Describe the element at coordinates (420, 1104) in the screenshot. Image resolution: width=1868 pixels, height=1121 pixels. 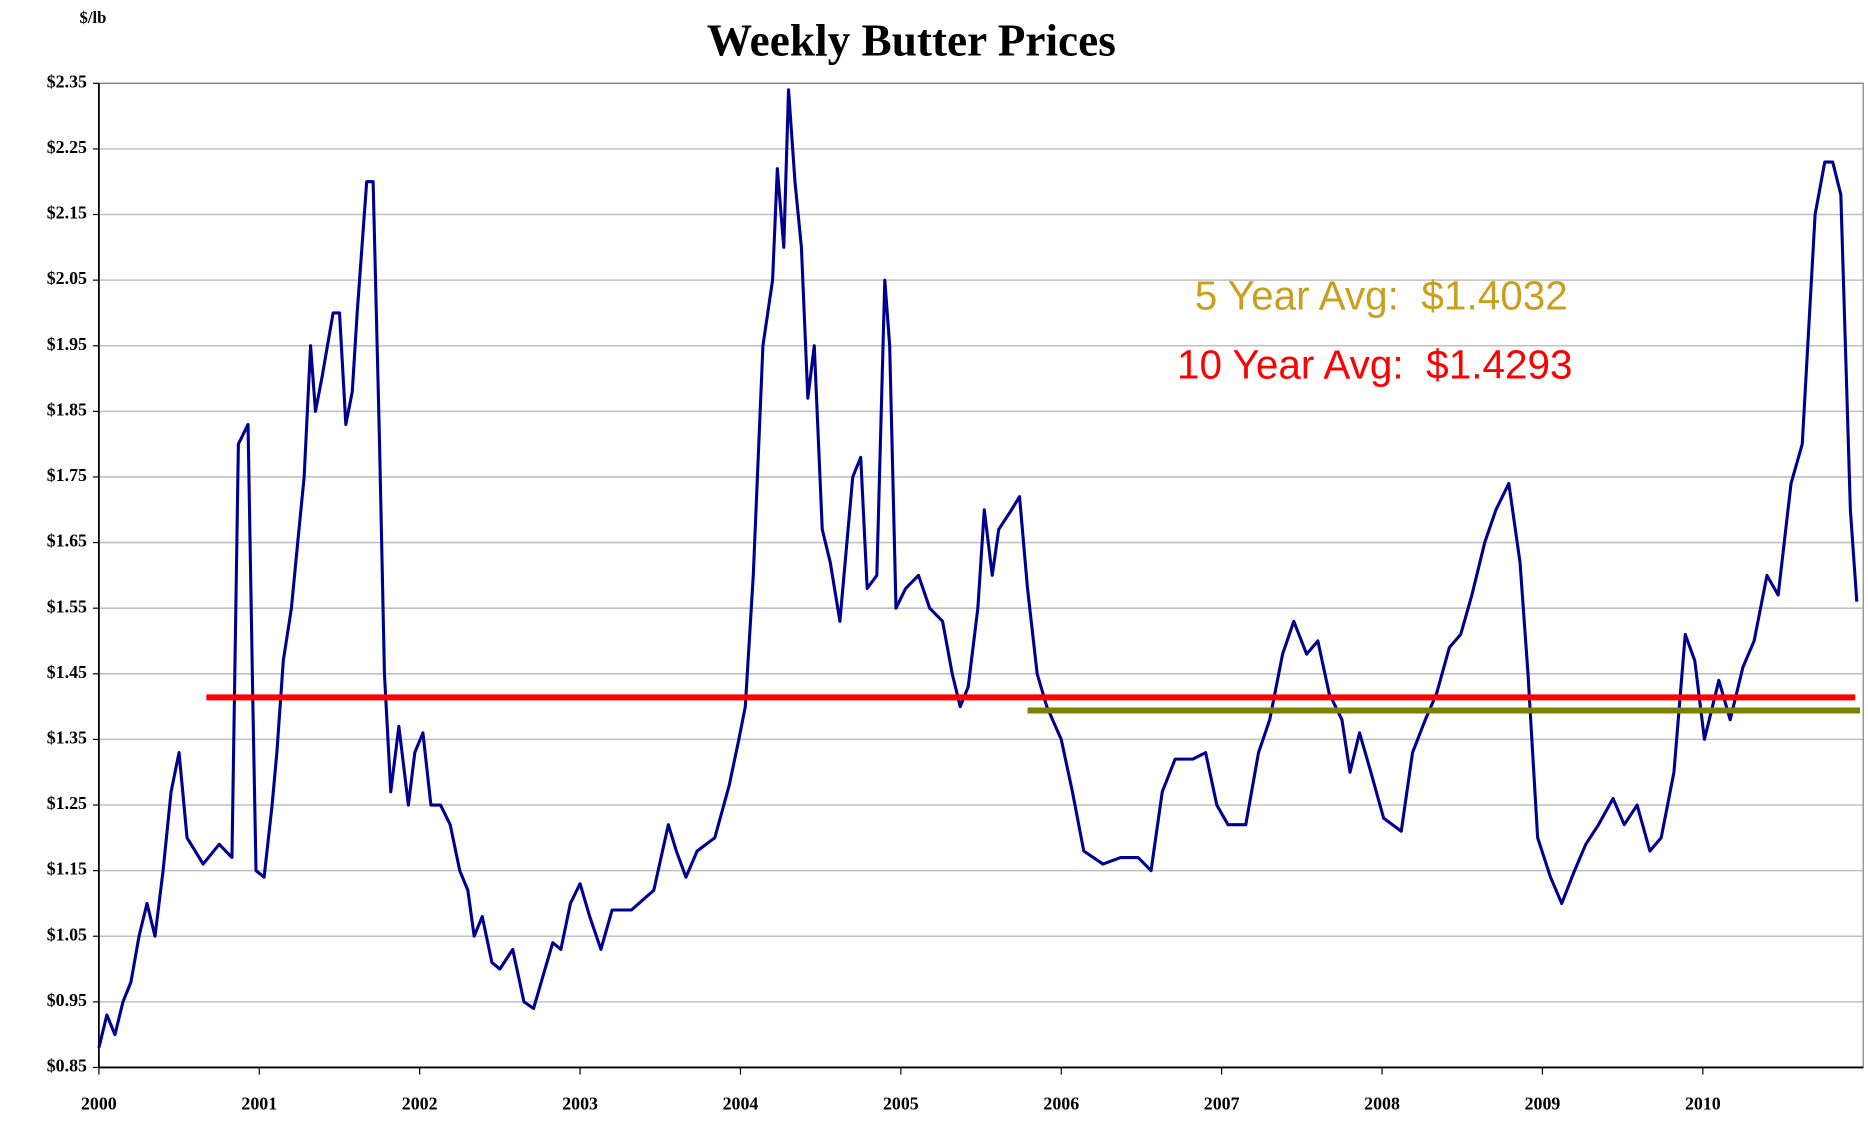
I see `x-tick-label: 2002` at that location.